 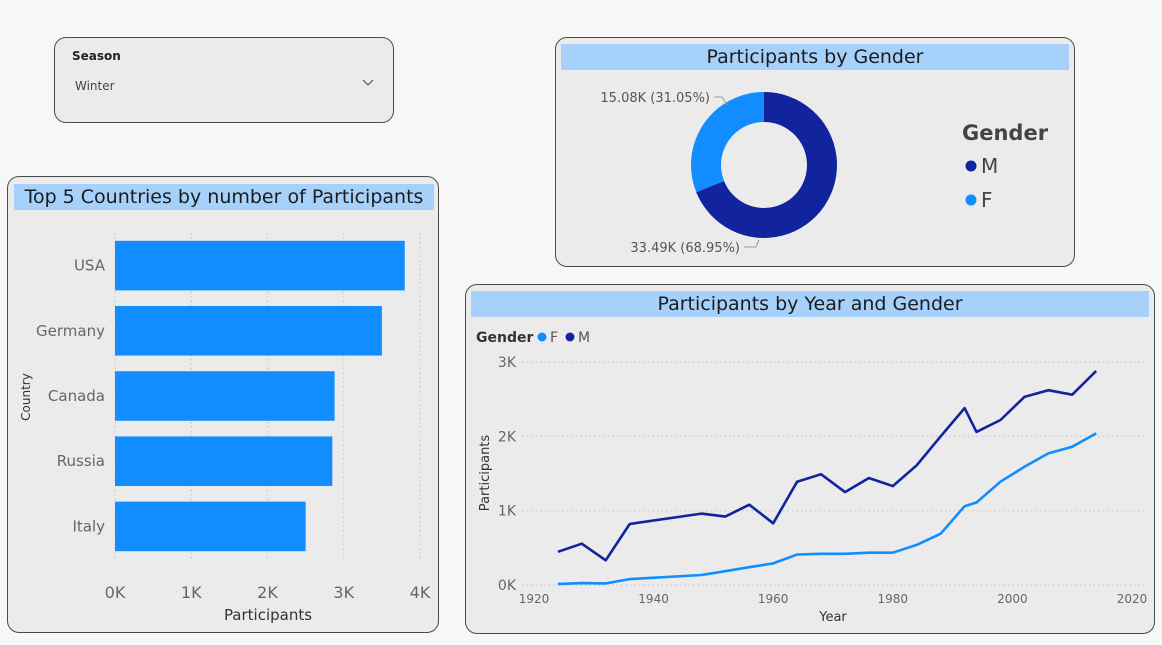 I want to click on donut-slice-f, so click(x=727, y=142).